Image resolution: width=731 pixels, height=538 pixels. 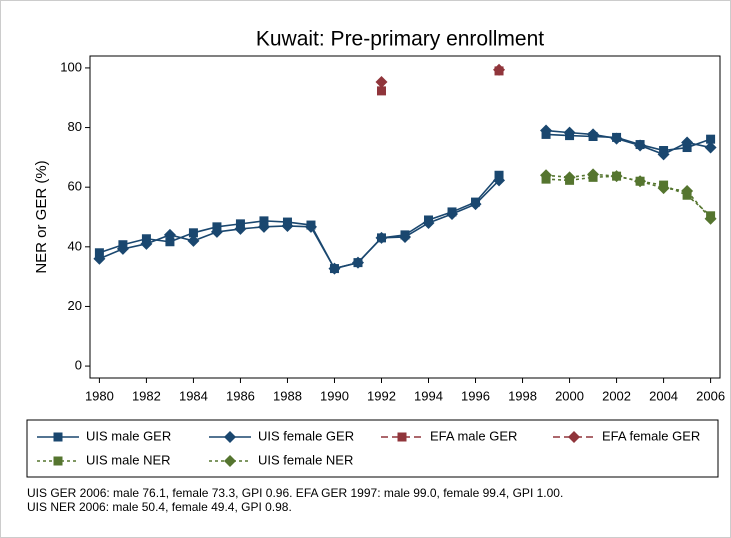 What do you see at coordinates (475, 395) in the screenshot?
I see `x-tick-label: 1996` at bounding box center [475, 395].